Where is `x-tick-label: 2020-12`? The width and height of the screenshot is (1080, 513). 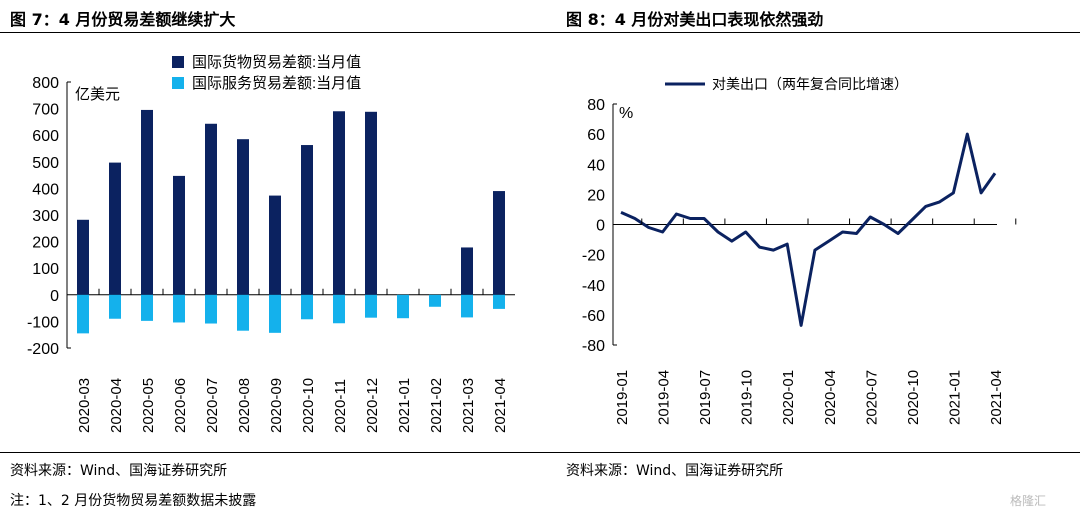
x-tick-label: 2020-12 is located at coordinates (372, 405).